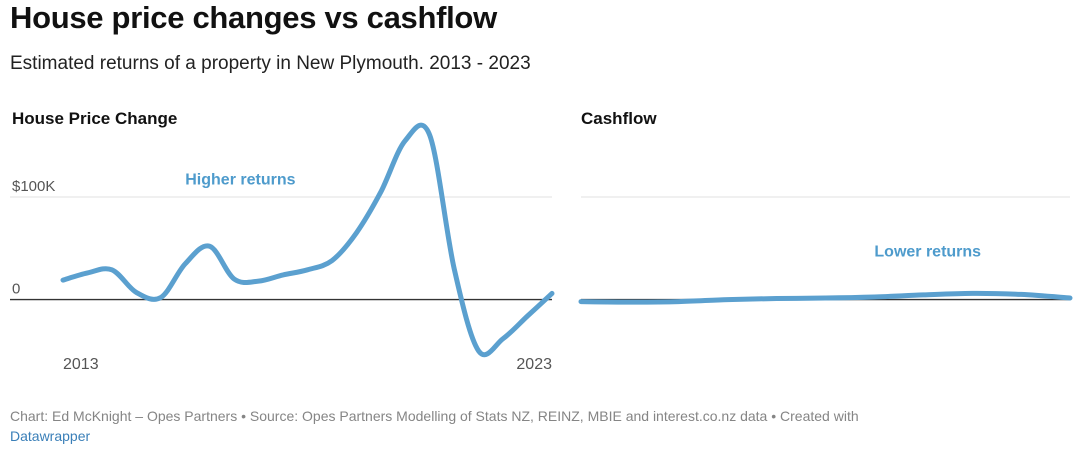 The height and width of the screenshot is (452, 1080). What do you see at coordinates (825, 297) in the screenshot?
I see `series-line-cashflow` at bounding box center [825, 297].